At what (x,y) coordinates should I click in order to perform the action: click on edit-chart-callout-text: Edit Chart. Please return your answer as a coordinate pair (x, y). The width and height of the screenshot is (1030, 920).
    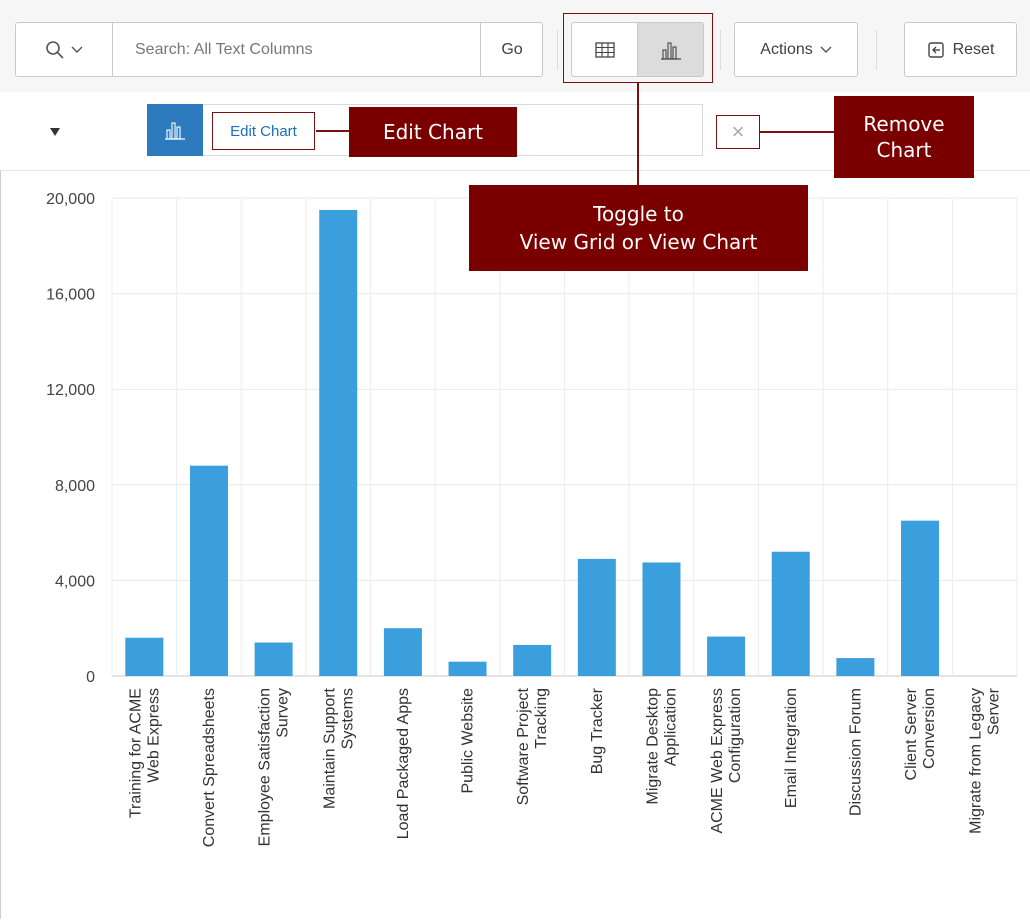
    Looking at the image, I should click on (433, 132).